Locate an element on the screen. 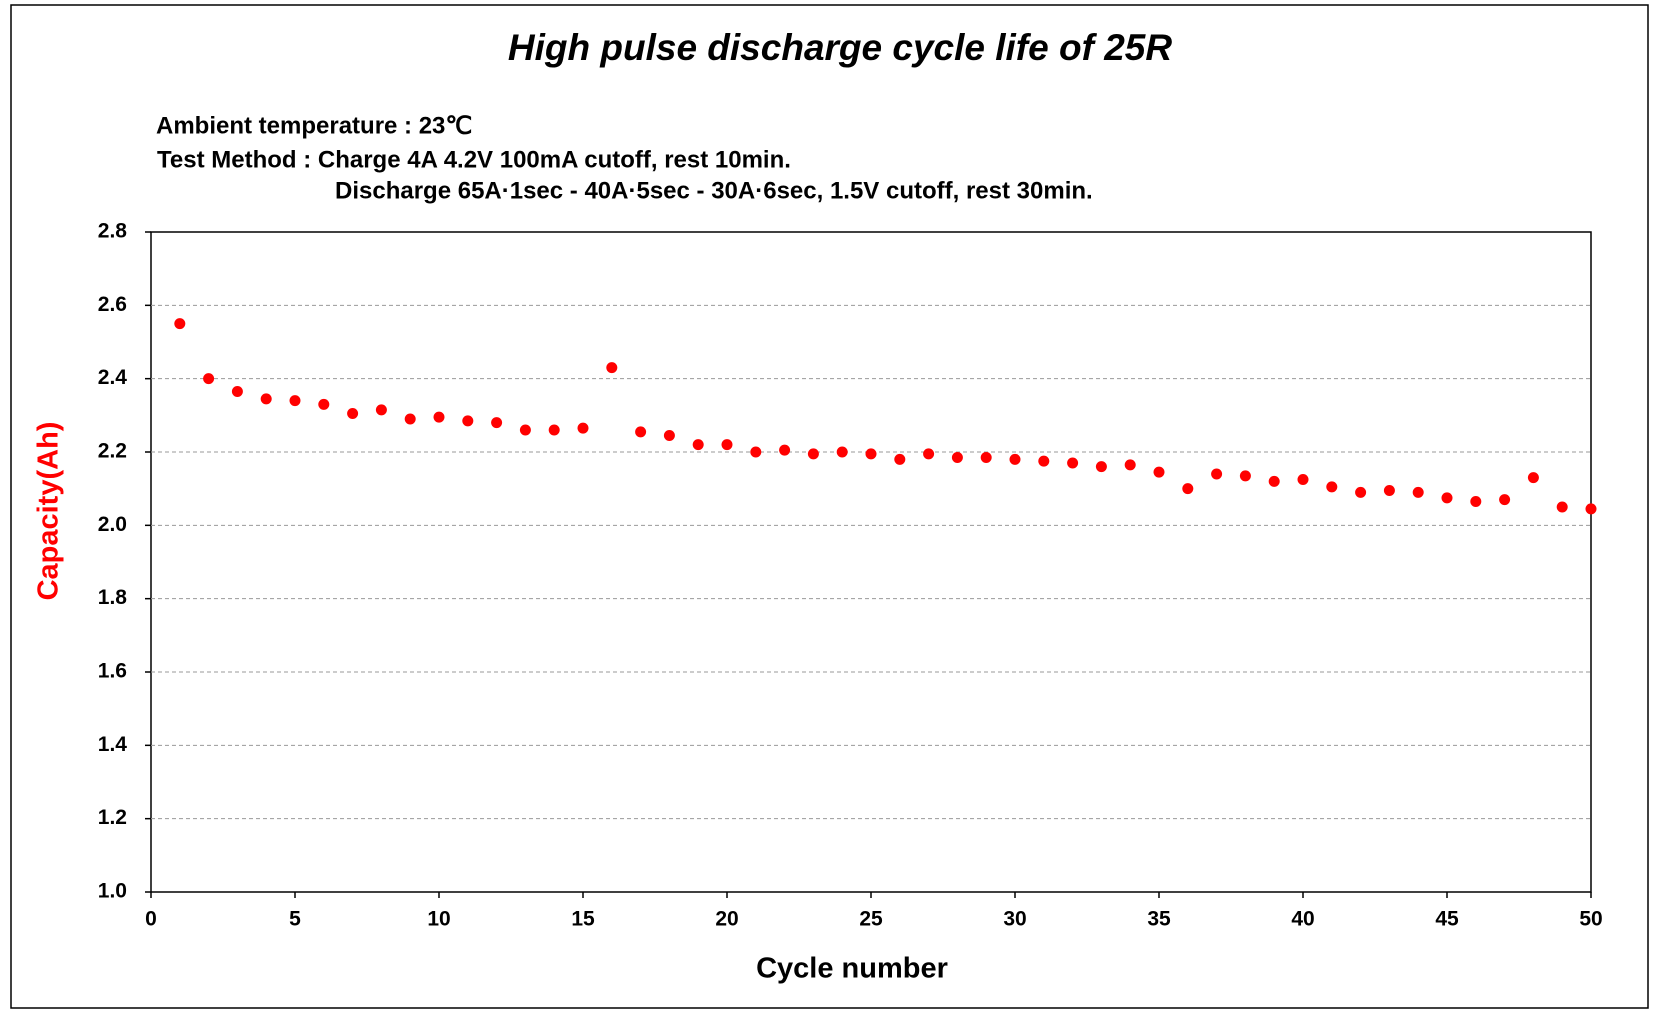 This screenshot has width=1653, height=1011. y-axis-label: Capacity(Ah) is located at coordinates (49, 511).